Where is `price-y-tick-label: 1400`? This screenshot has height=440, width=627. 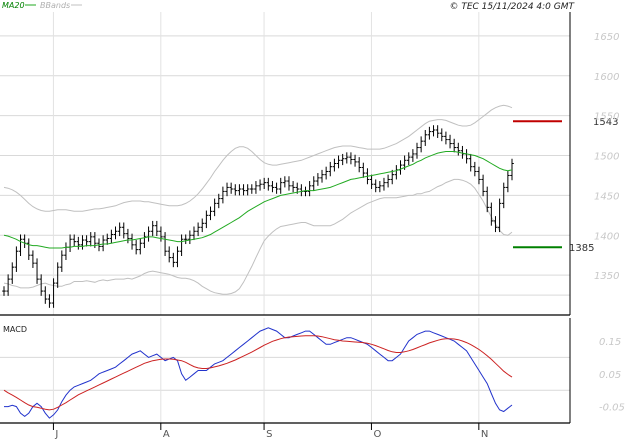
price-y-tick-label: 1400 is located at coordinates (606, 236).